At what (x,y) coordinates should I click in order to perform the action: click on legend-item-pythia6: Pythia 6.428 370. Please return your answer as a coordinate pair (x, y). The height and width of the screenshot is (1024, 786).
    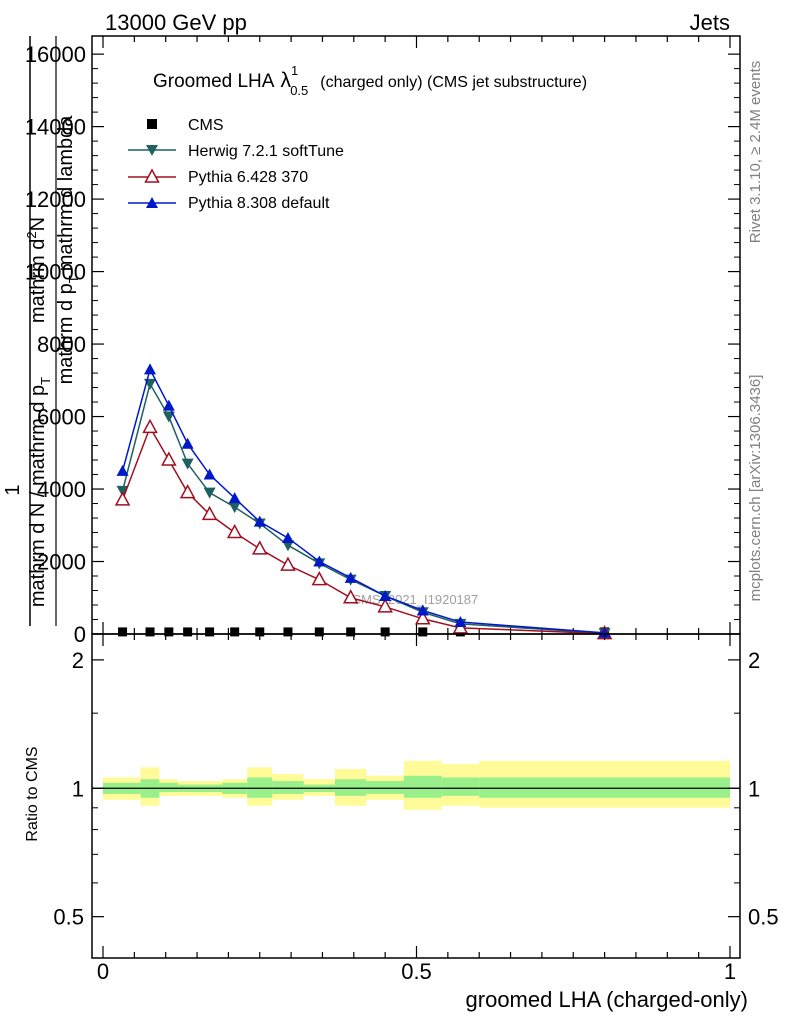
    Looking at the image, I should click on (218, 177).